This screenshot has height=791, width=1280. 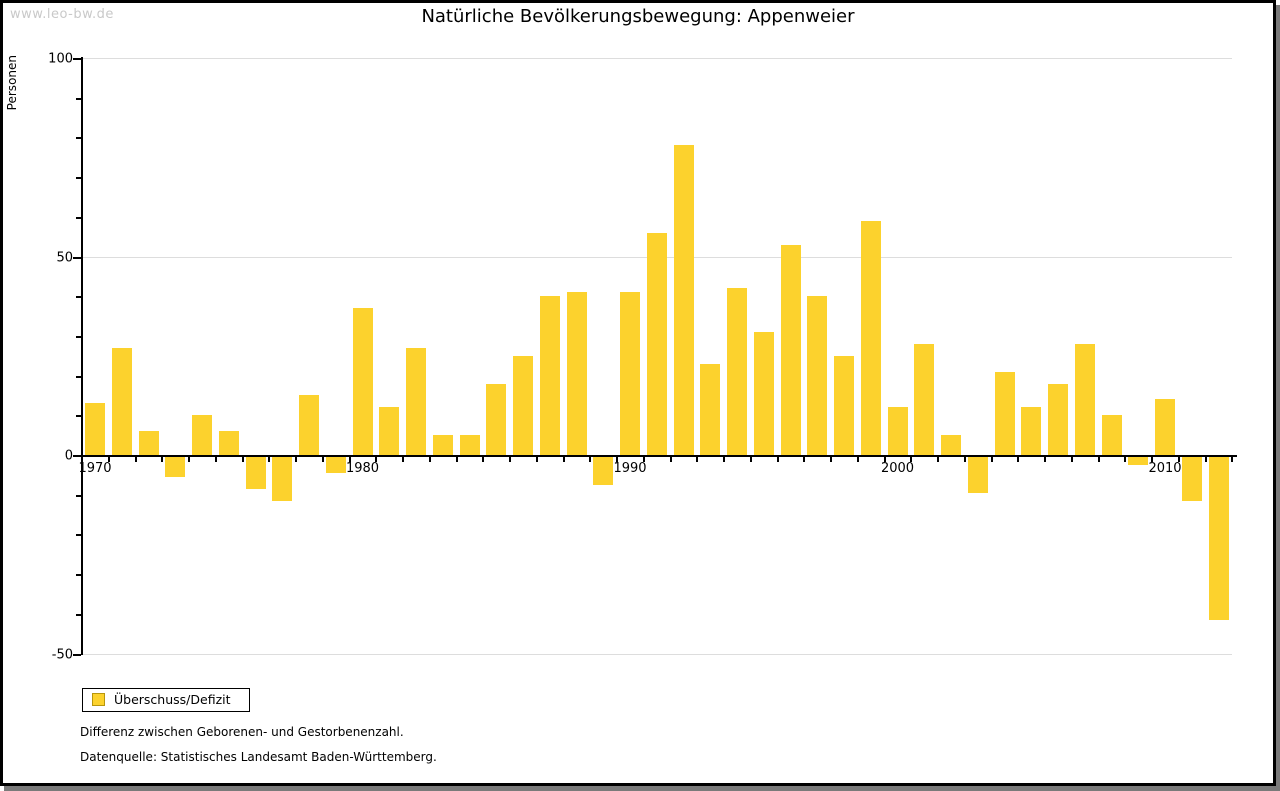 What do you see at coordinates (656, 343) in the screenshot?
I see `bar-1991` at bounding box center [656, 343].